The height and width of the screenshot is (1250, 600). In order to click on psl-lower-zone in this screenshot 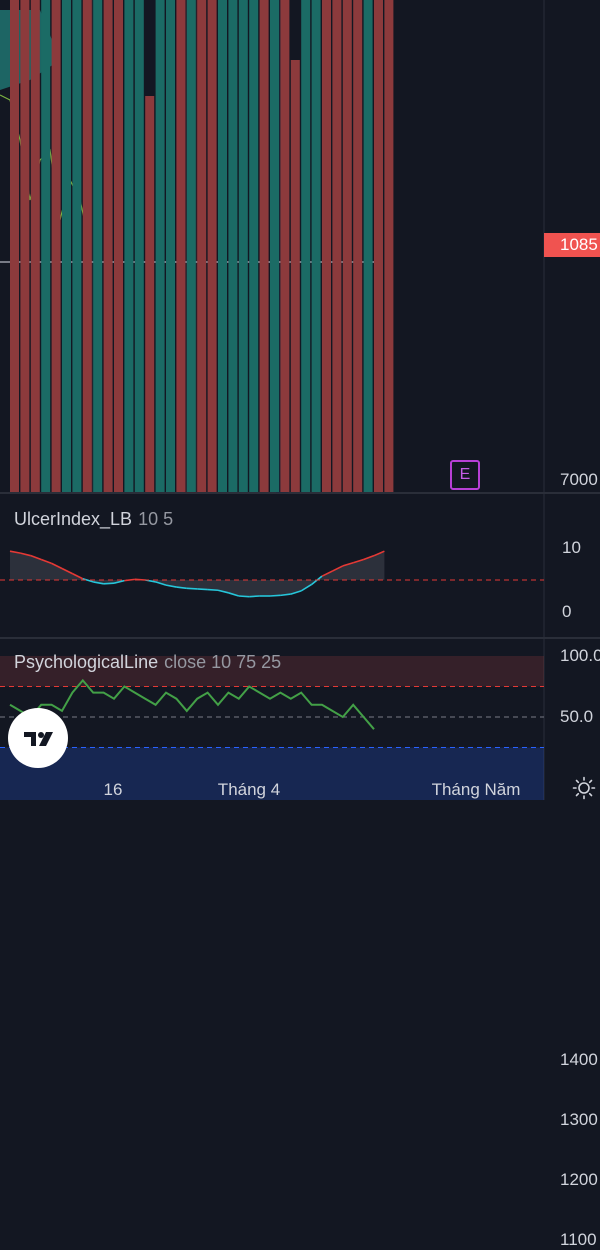, I will do `click(272, 773)`.